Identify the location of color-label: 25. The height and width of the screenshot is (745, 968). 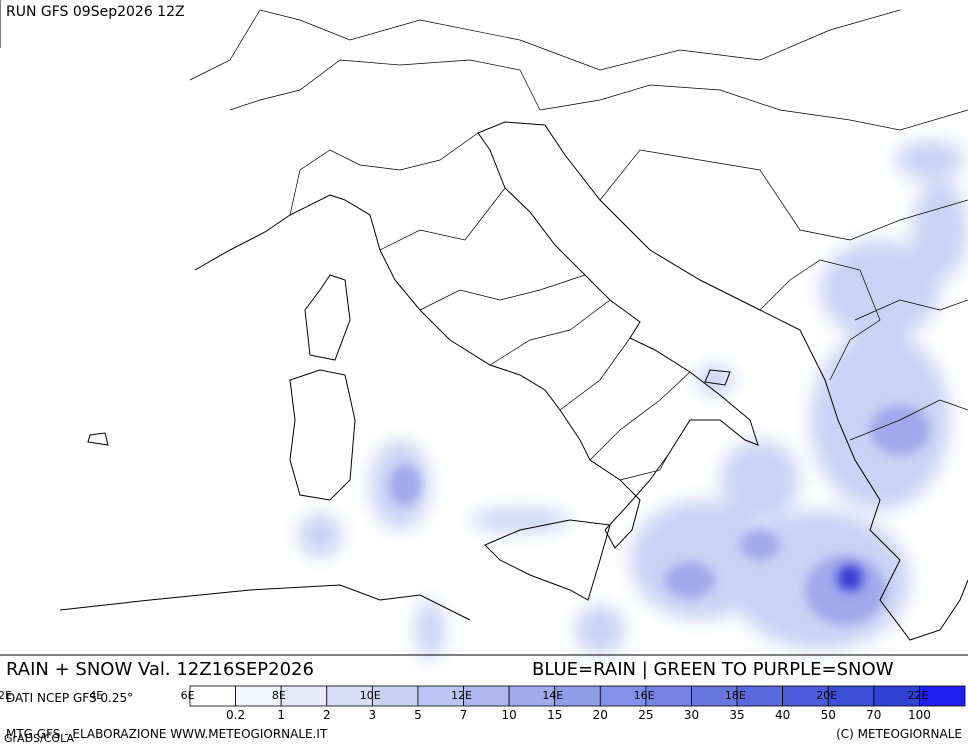
(645, 715).